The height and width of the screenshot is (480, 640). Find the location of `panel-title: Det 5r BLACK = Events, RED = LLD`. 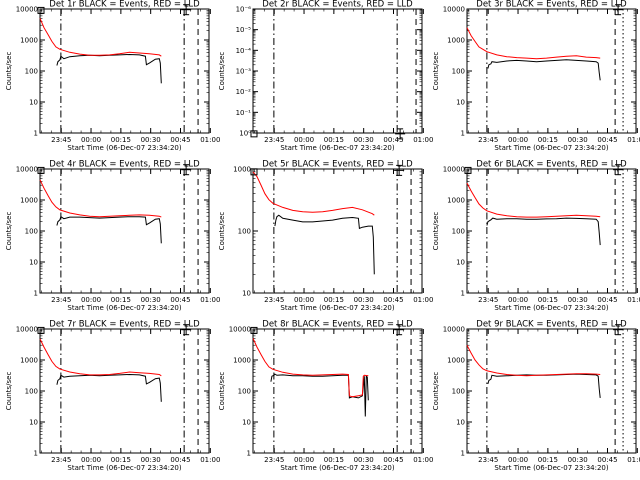

panel-title: Det 5r BLACK = Events, RED = LLD is located at coordinates (337, 165).